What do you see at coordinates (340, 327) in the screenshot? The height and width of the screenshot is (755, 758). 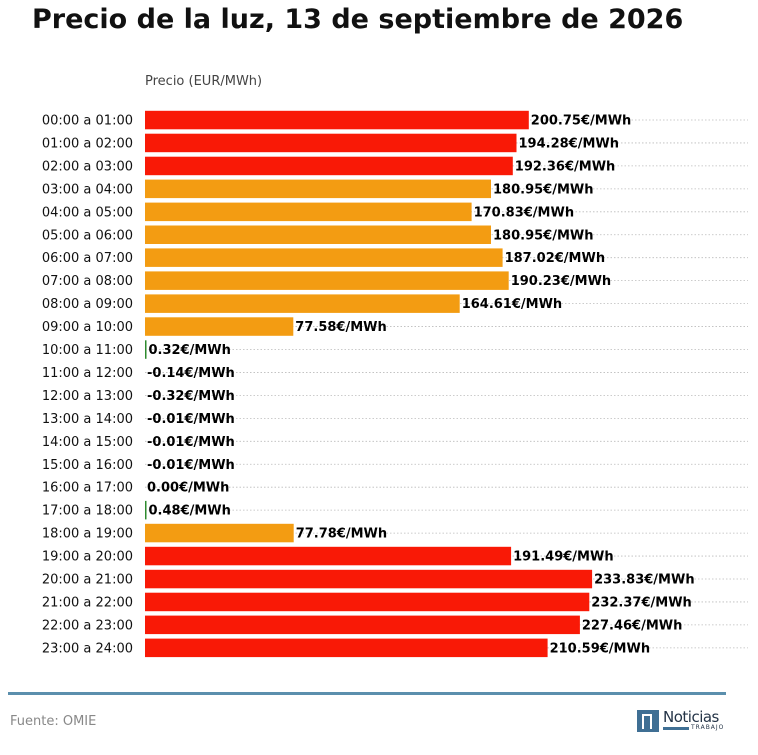 I see `value-label: 77.58€/MWh` at bounding box center [340, 327].